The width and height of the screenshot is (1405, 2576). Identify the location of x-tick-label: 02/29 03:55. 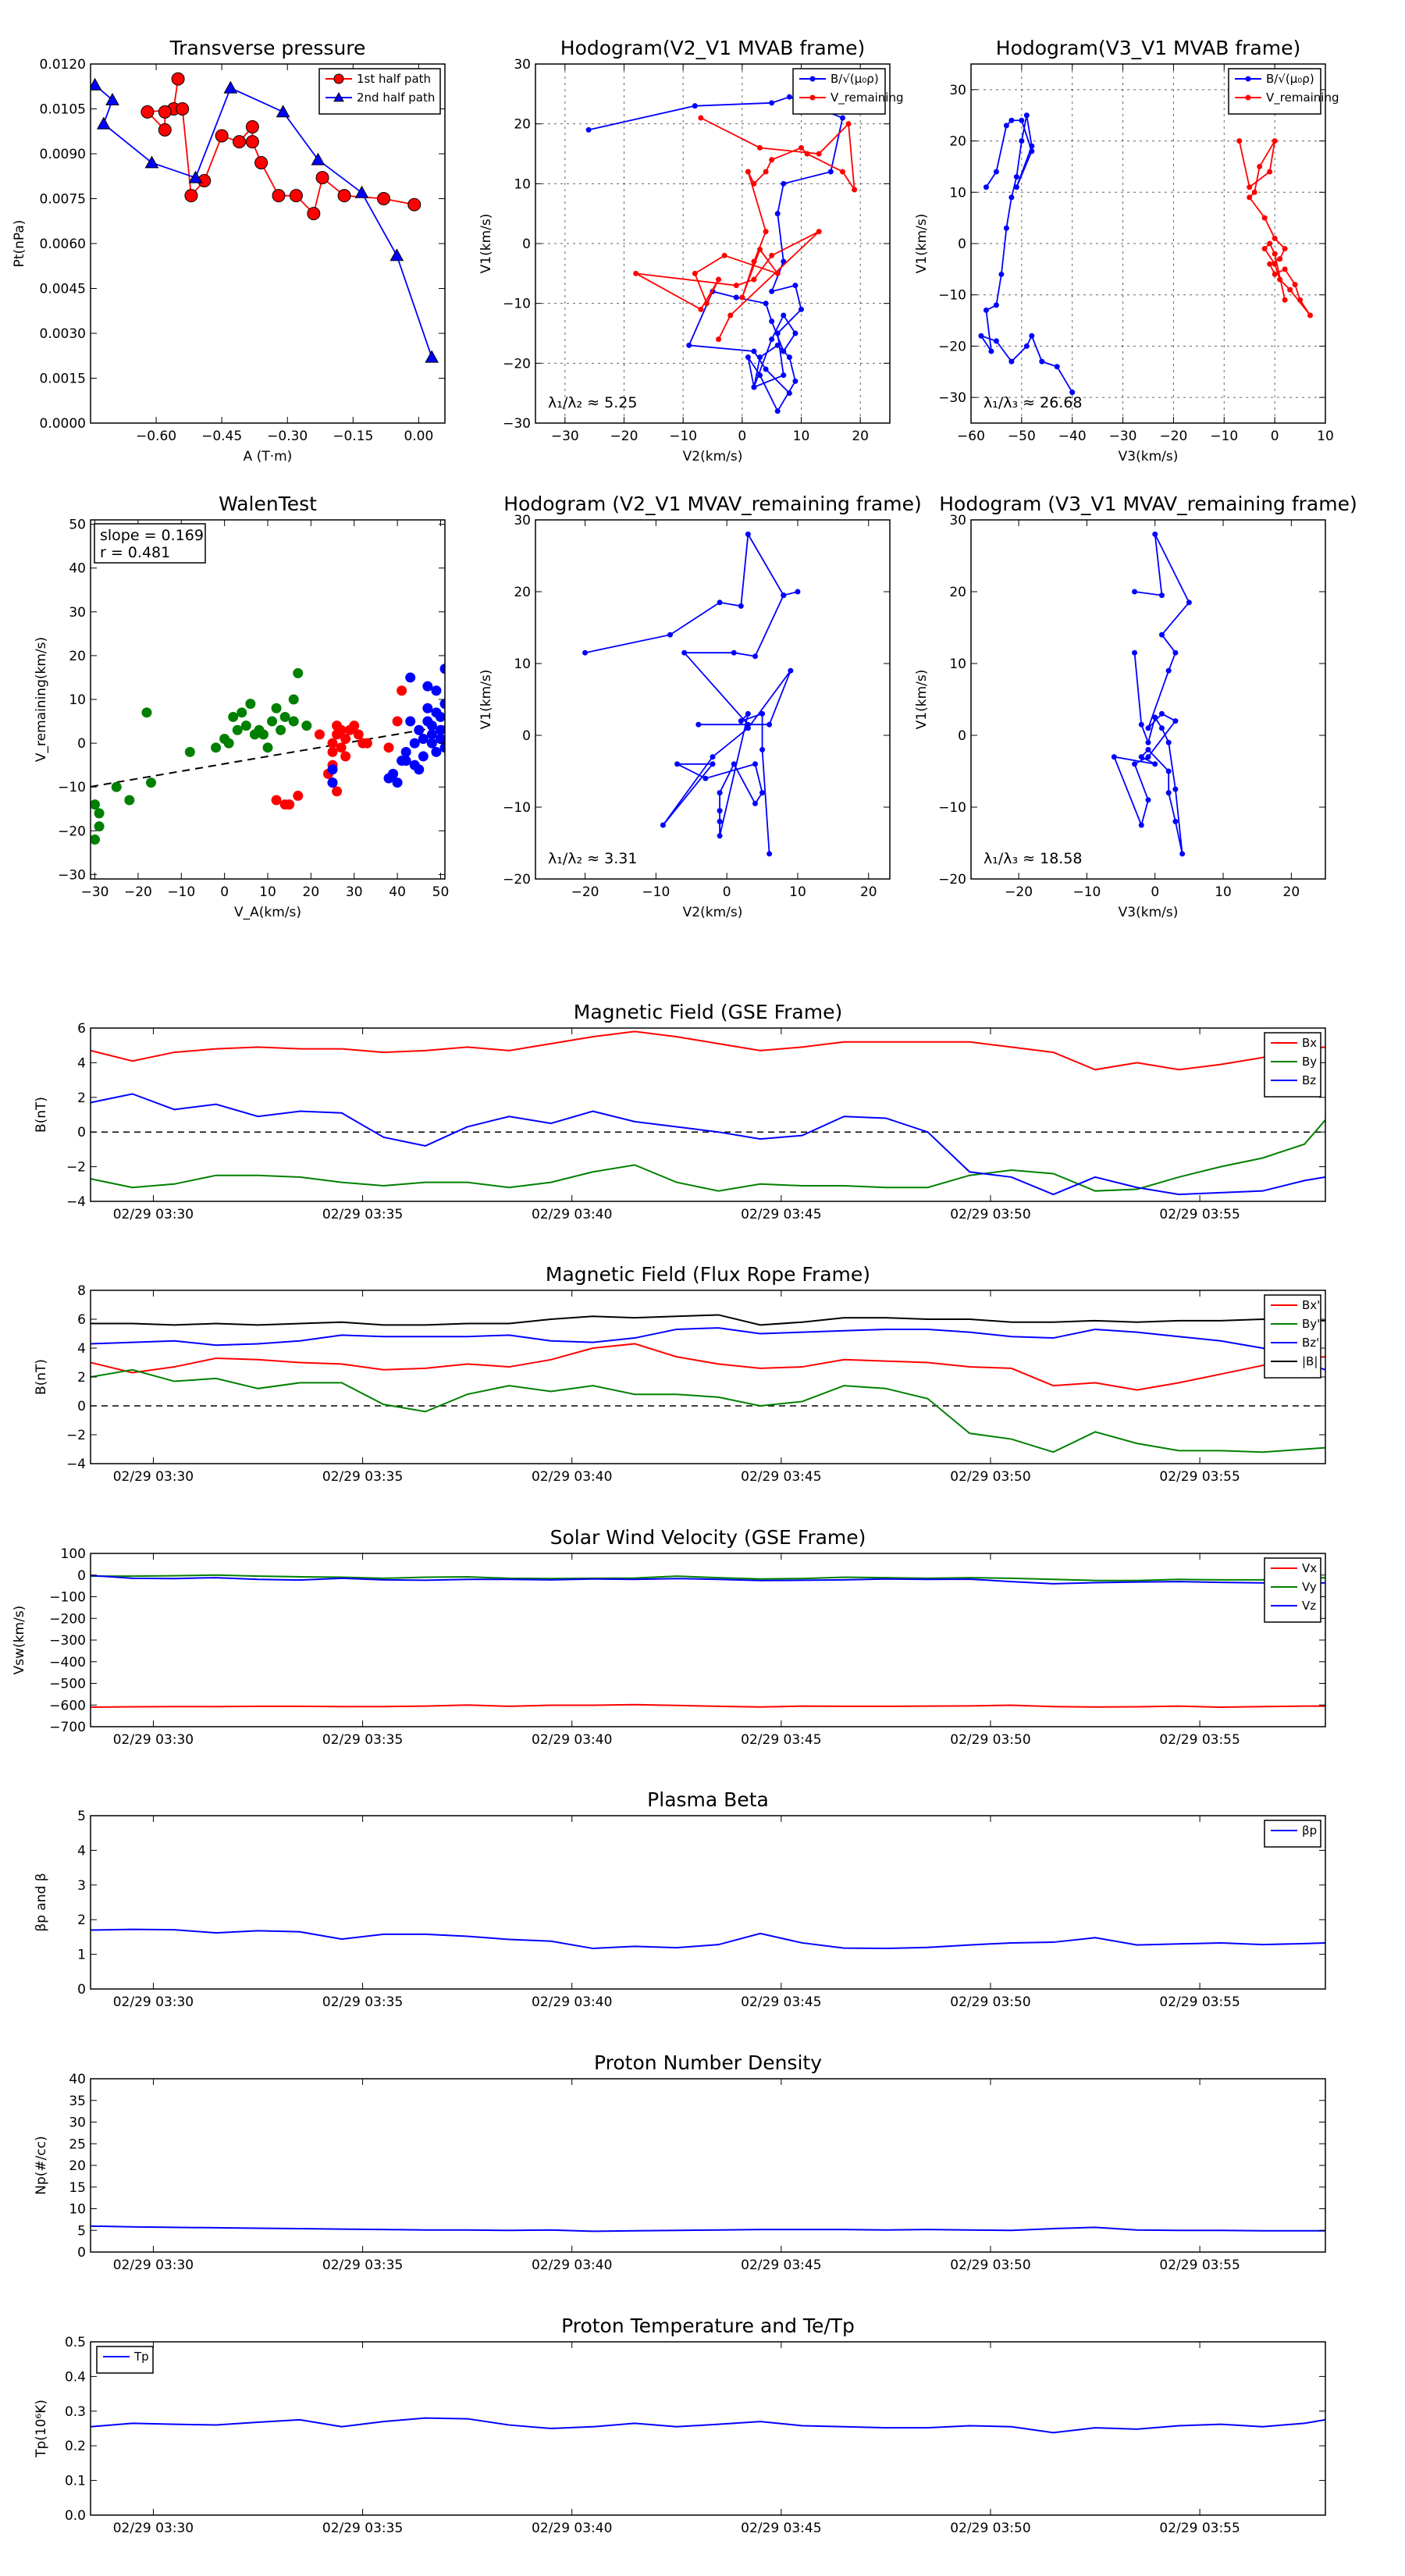
(1200, 2002).